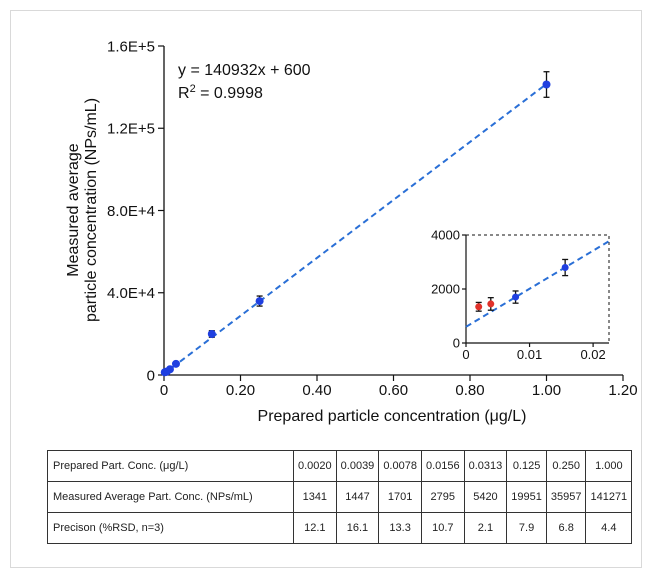 The image size is (652, 578). Describe the element at coordinates (529, 354) in the screenshot. I see `x-tick-label: 0.01` at that location.